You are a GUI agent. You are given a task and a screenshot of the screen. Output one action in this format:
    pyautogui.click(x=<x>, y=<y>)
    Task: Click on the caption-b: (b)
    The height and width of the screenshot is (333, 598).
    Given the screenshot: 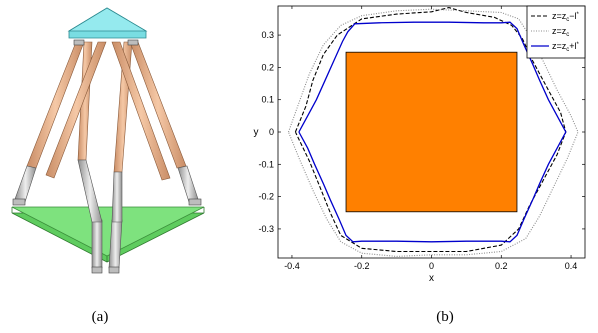 What is the action you would take?
    pyautogui.click(x=445, y=317)
    